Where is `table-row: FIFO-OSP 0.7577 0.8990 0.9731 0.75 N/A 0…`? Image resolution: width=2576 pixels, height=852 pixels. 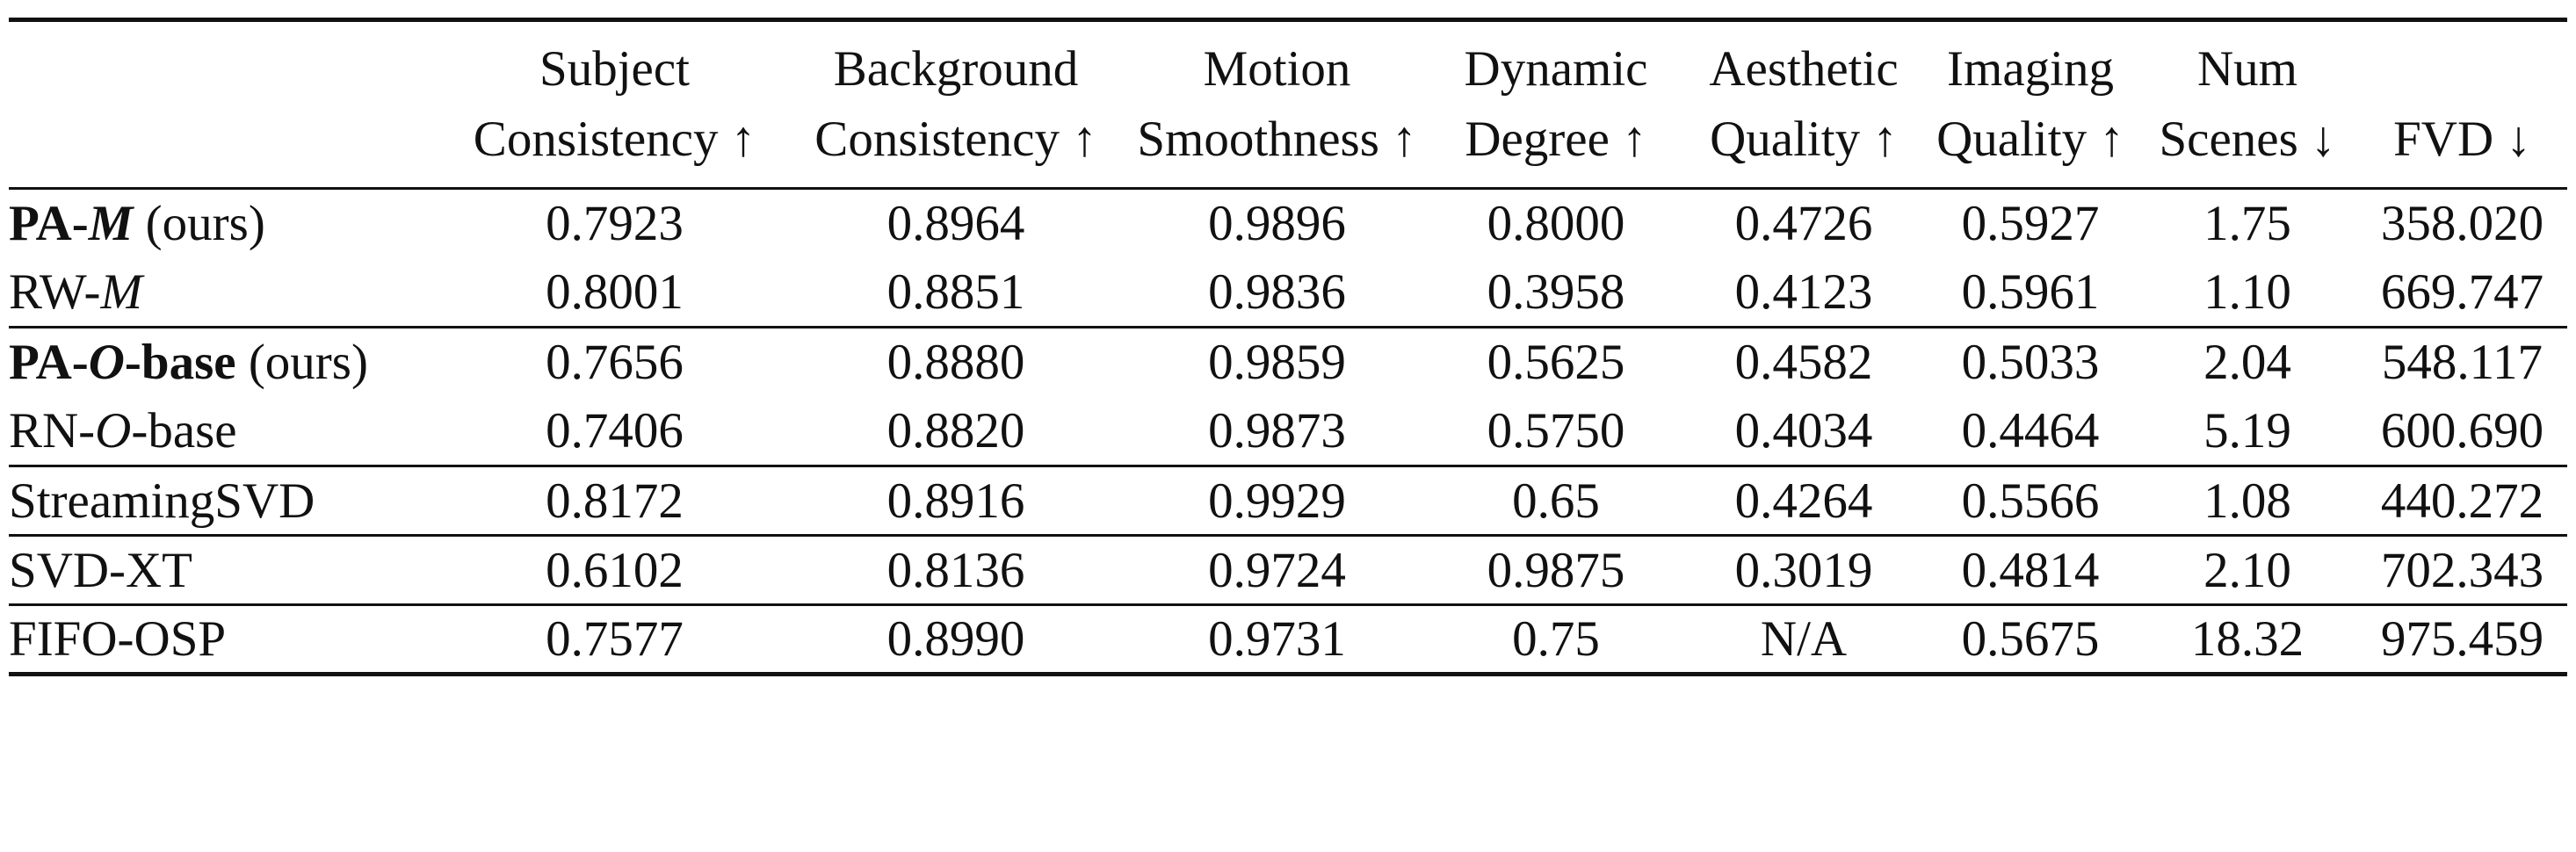 table-row: FIFO-OSP 0.7577 0.8990 0.9731 0.75 N/A 0… is located at coordinates (1288, 639).